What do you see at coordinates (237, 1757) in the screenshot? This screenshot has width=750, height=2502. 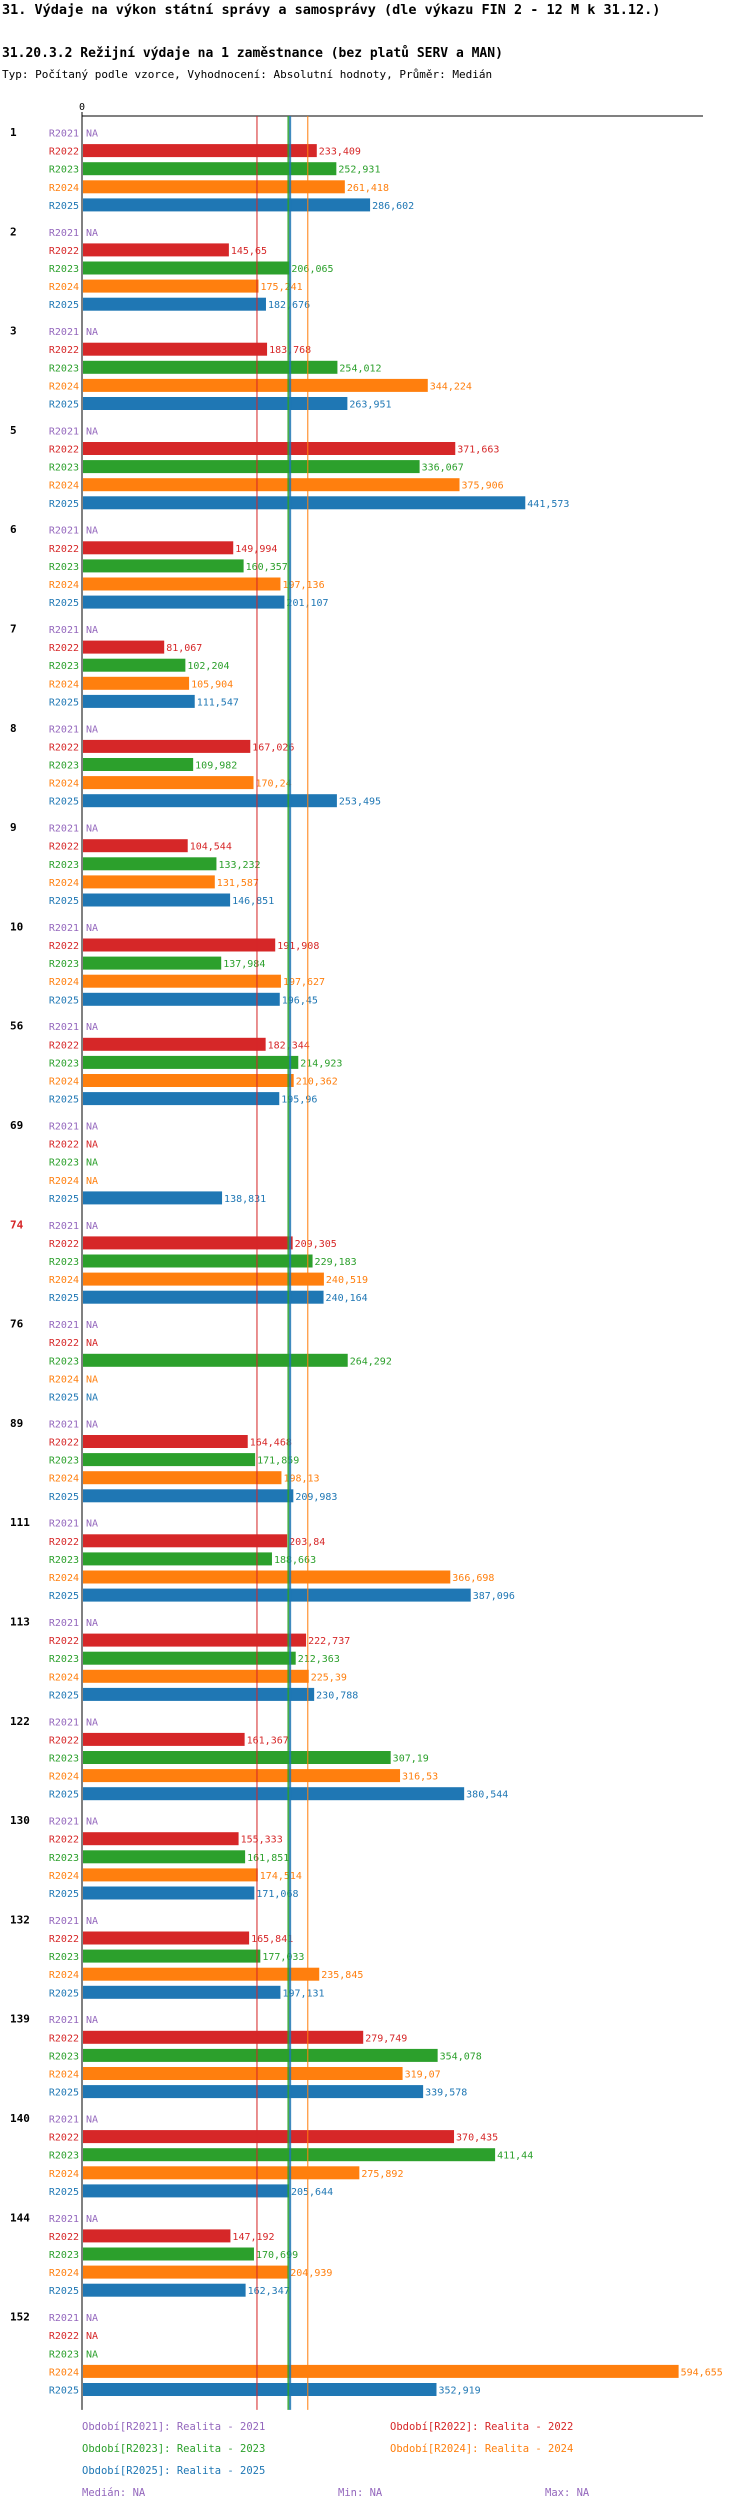 I see `bar-122-R2023` at bounding box center [237, 1757].